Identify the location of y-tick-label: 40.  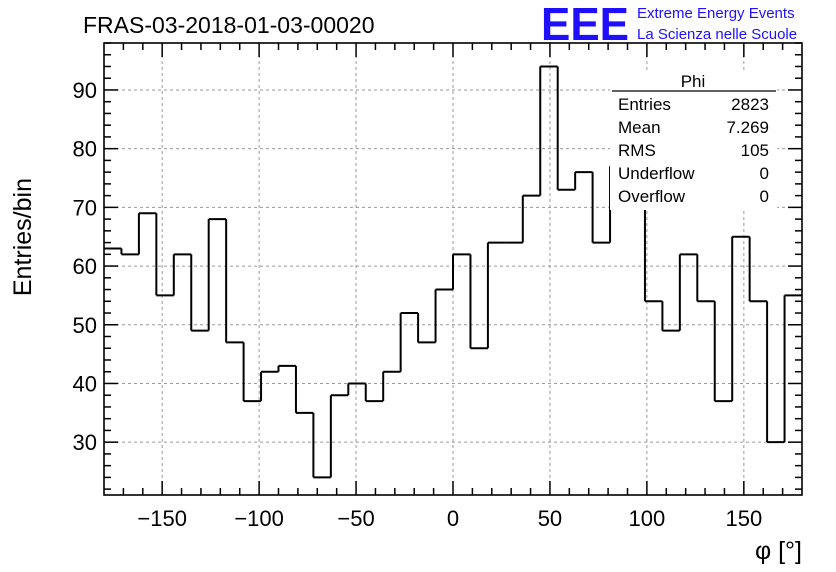
(85, 383).